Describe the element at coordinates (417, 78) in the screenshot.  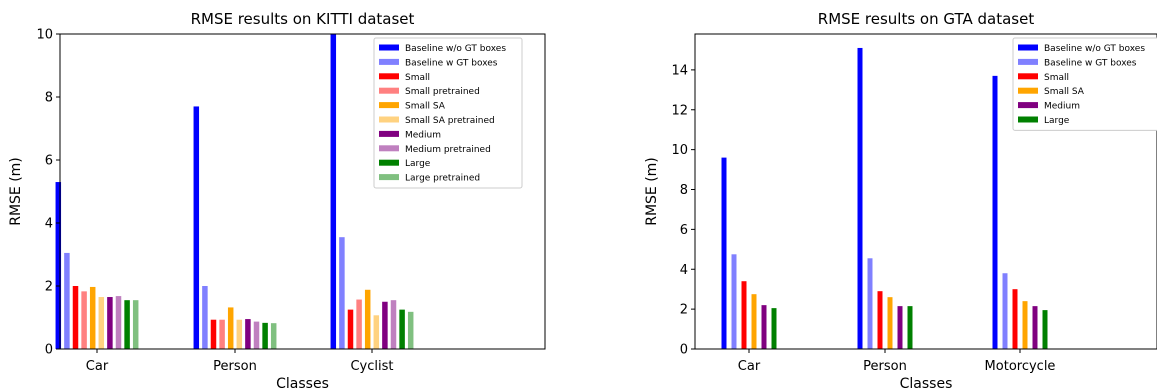
I see `kitti-legend-label: Small` at that location.